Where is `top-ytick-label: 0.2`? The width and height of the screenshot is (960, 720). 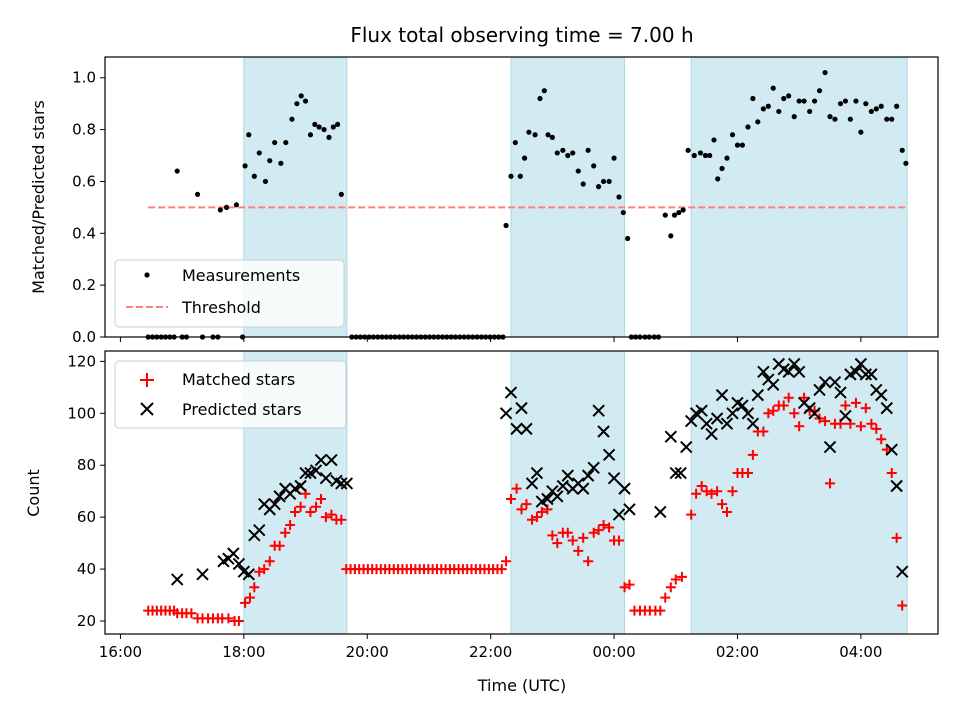 top-ytick-label: 0.2 is located at coordinates (84, 285).